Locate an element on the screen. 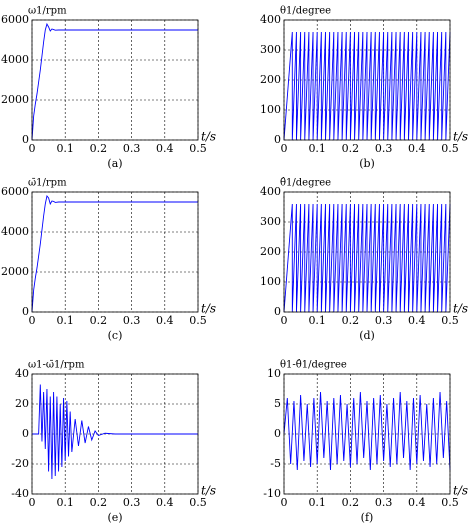 This screenshot has height=524, width=474. axis-title: θ̂1/degree is located at coordinates (305, 183).